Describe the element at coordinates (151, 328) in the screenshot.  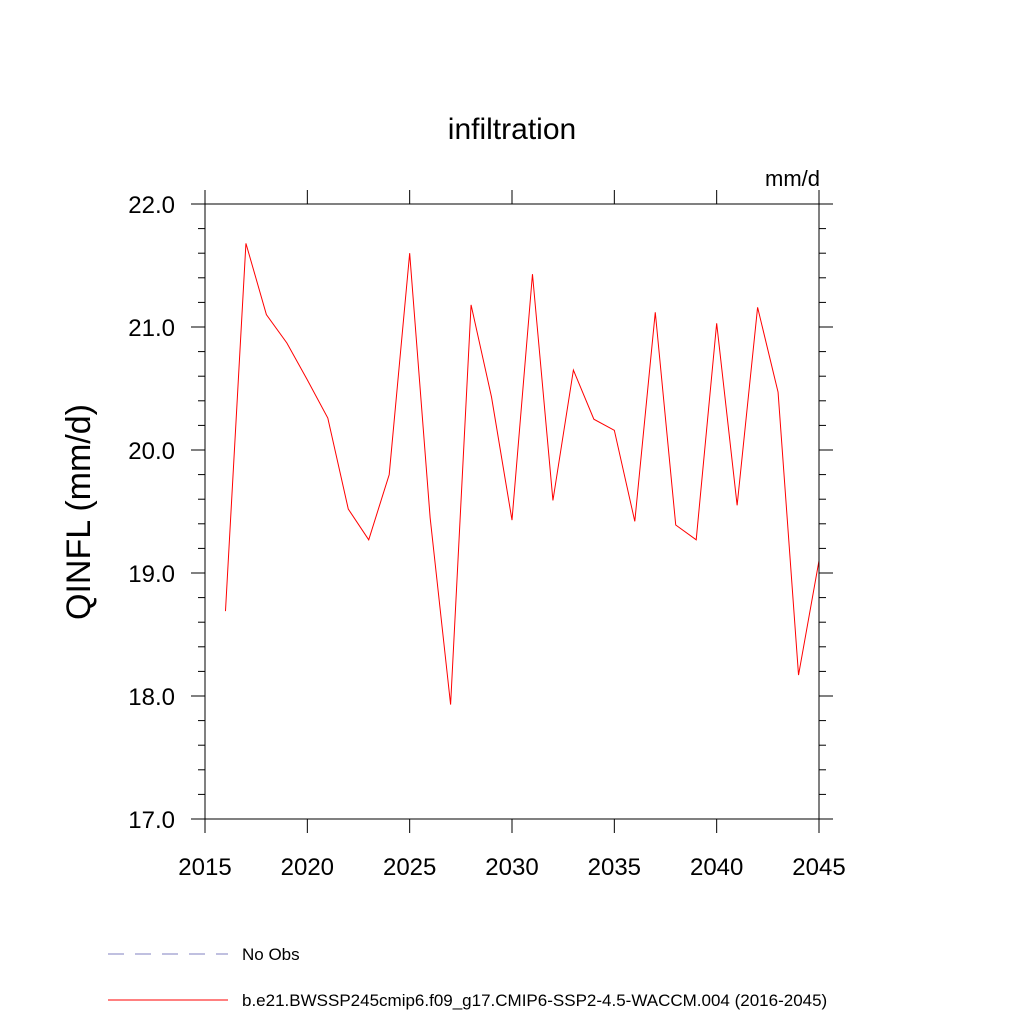
I see `y-tick-label: 21.0` at that location.